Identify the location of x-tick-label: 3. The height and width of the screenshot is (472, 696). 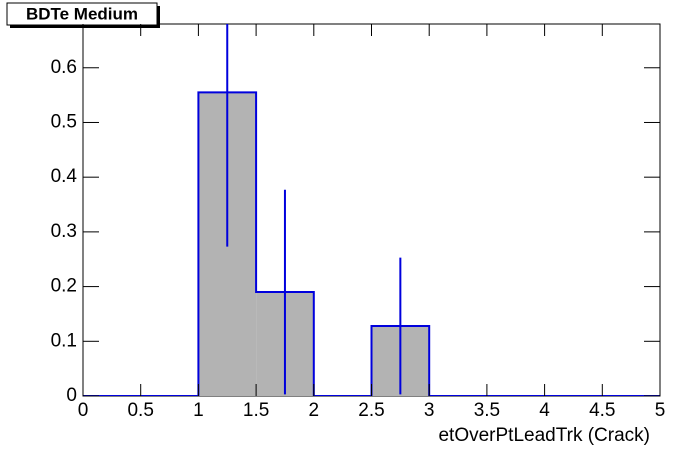
(429, 410).